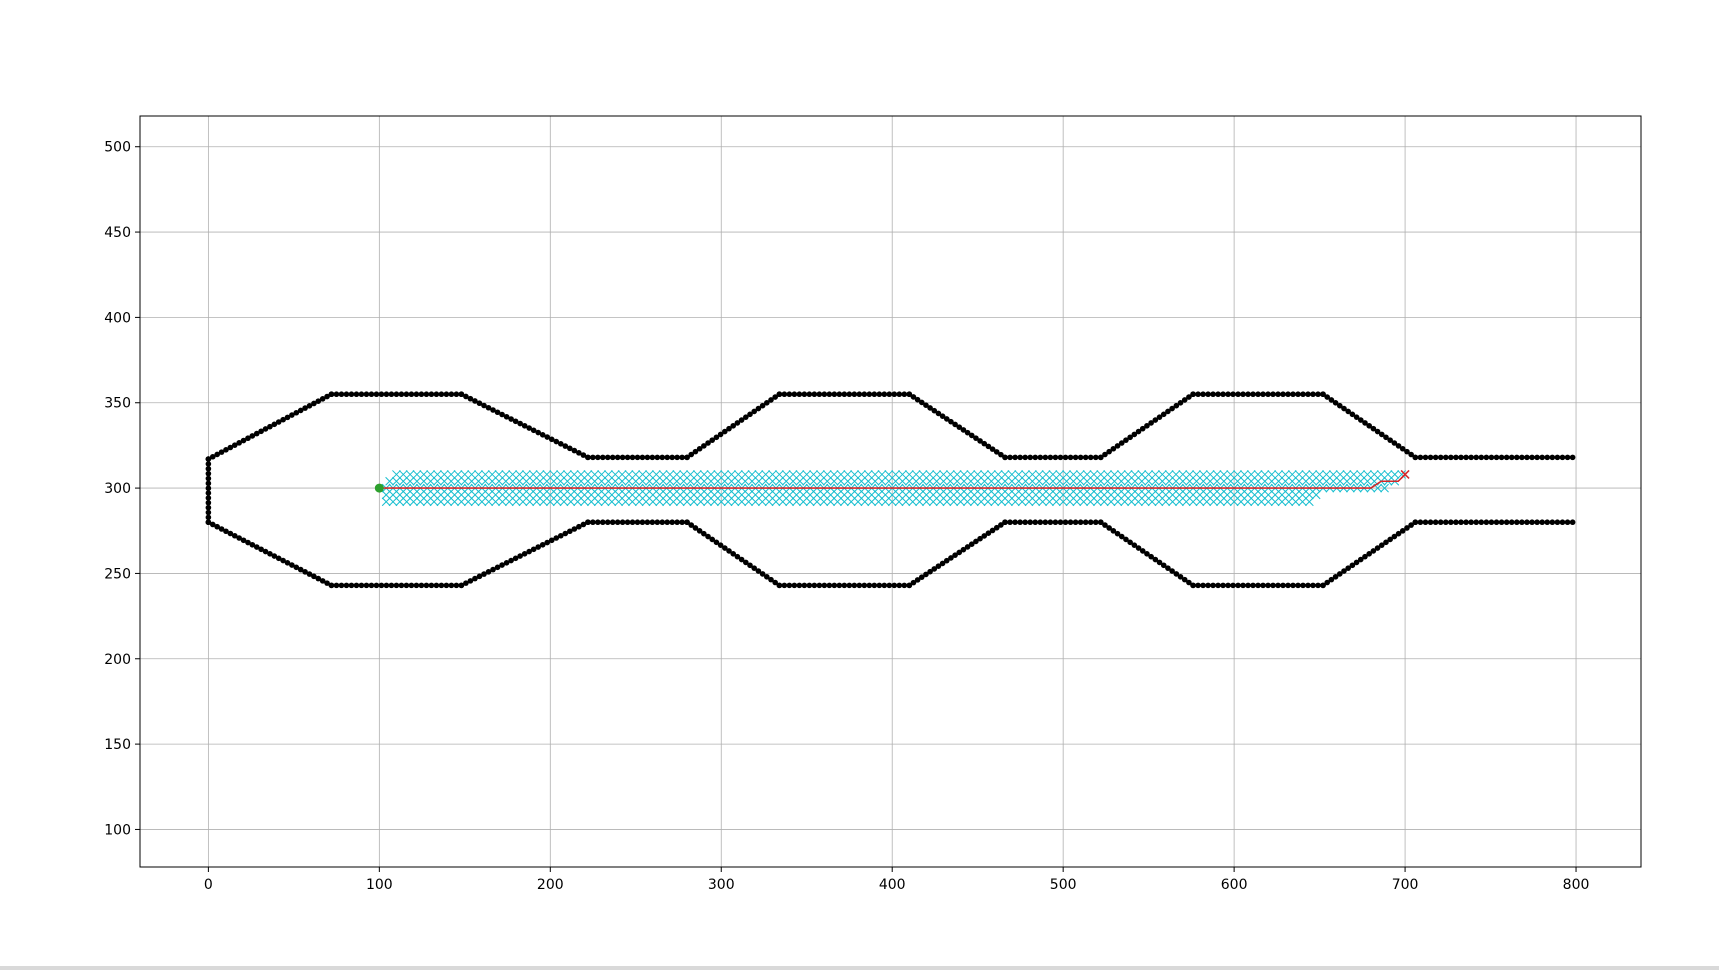 The height and width of the screenshot is (970, 1719). Describe the element at coordinates (208, 468) in the screenshot. I see `left-wall-point` at that location.